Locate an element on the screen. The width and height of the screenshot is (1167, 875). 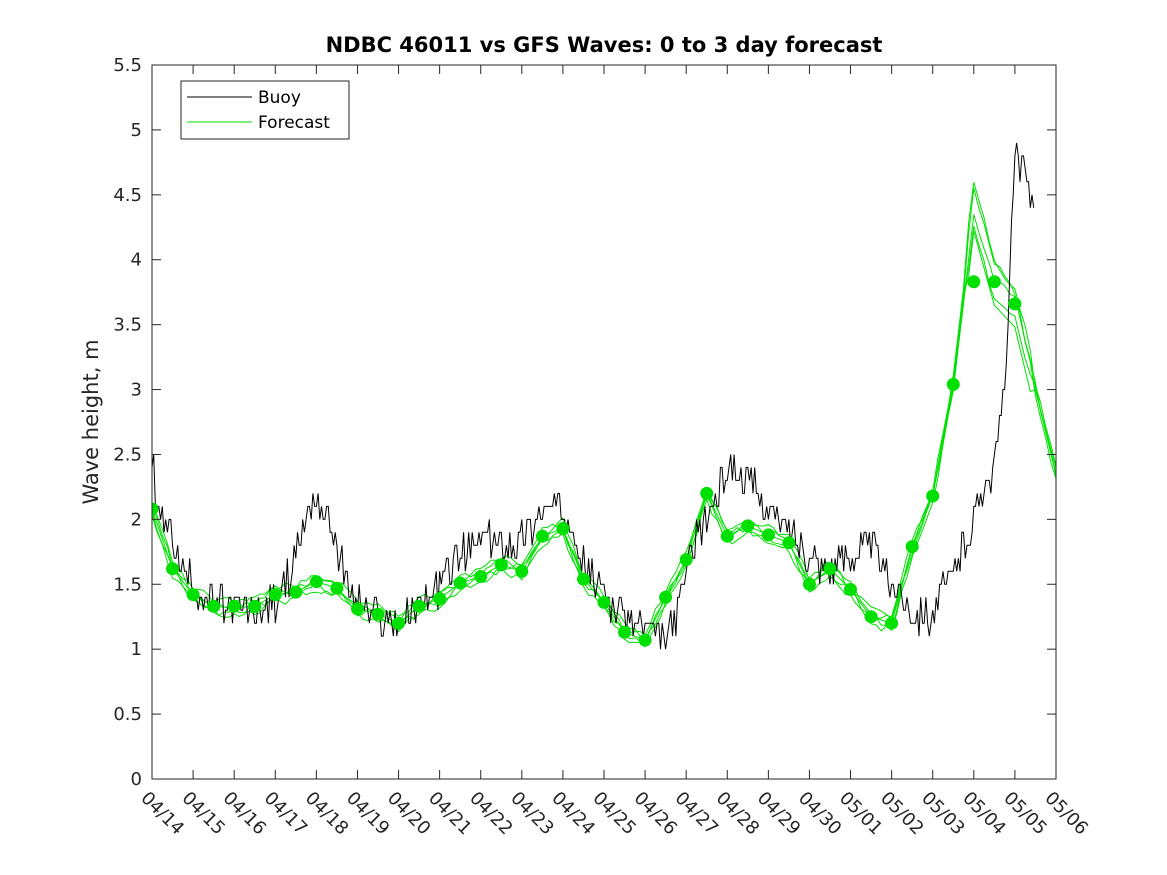
legend-forecast-label: Forecast is located at coordinates (294, 123).